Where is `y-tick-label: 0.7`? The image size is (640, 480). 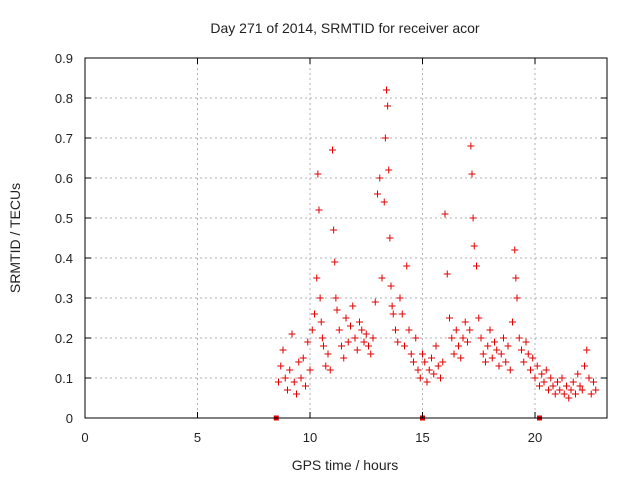 y-tick-label: 0.7 is located at coordinates (64, 138).